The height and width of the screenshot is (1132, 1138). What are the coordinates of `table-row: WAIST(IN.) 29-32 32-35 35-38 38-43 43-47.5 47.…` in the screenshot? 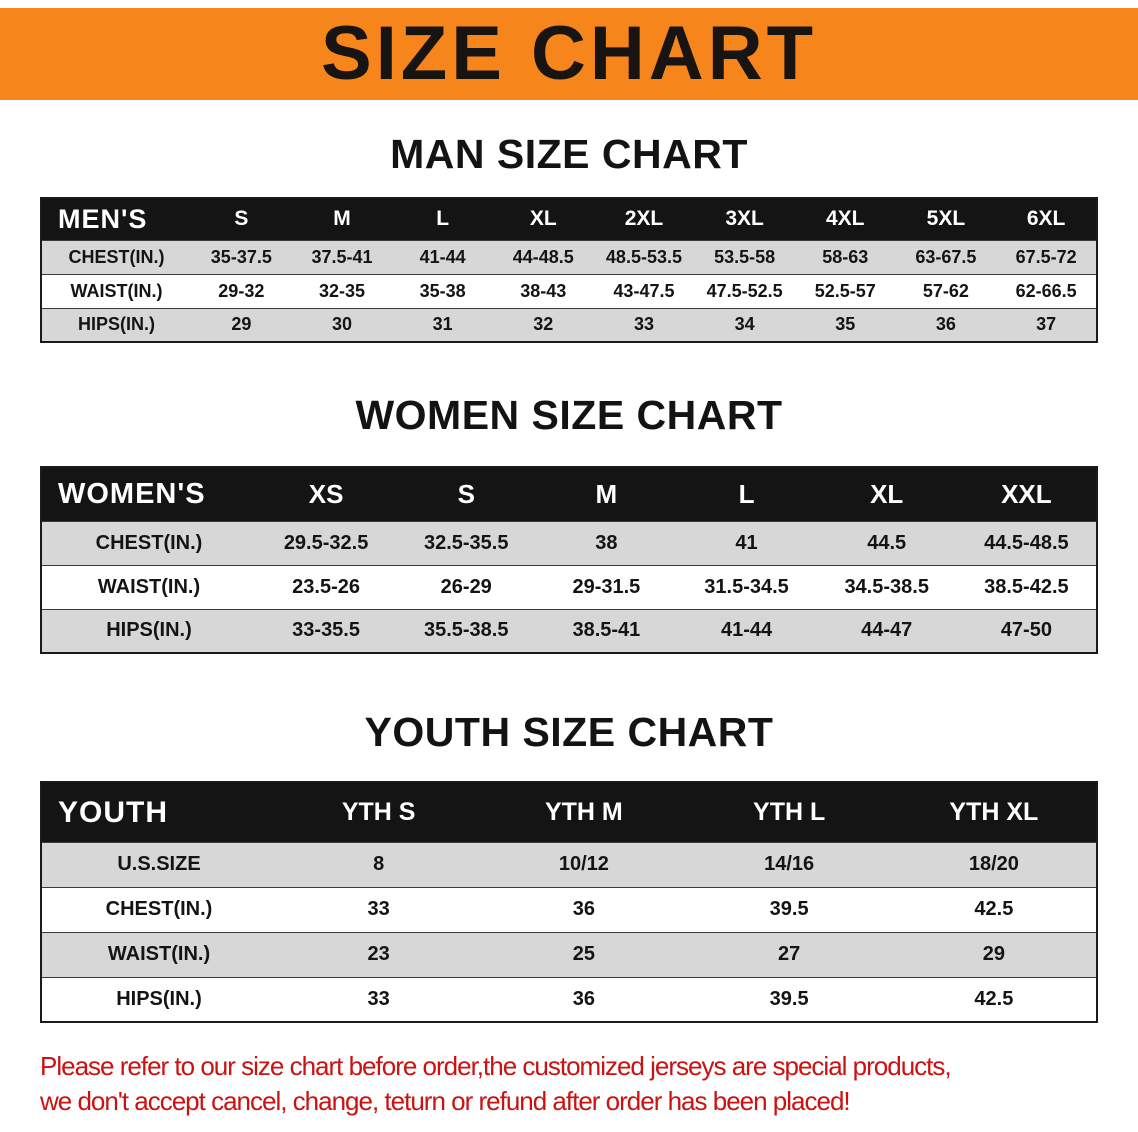 It's located at (569, 291).